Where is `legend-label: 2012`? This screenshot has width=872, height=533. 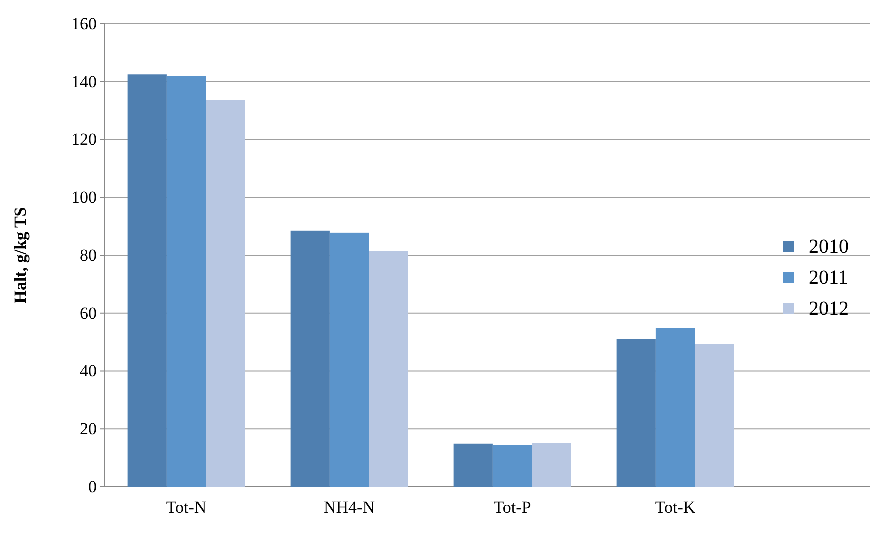
legend-label: 2012 is located at coordinates (829, 309).